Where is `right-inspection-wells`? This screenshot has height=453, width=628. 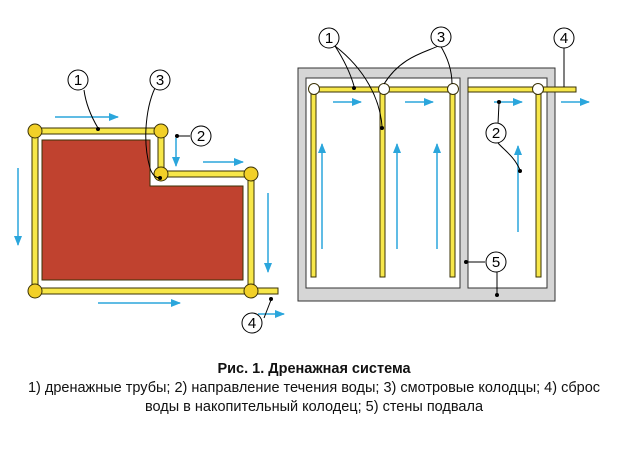 right-inspection-wells is located at coordinates (426, 89).